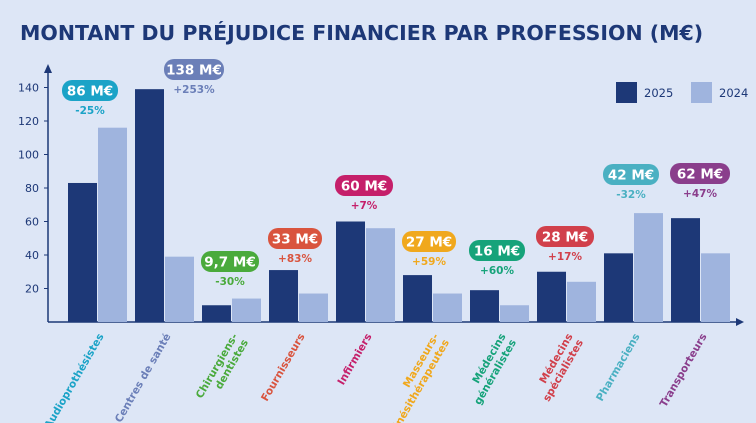  I want to click on annotation: 138 M€ +253%, so click(194, 77).